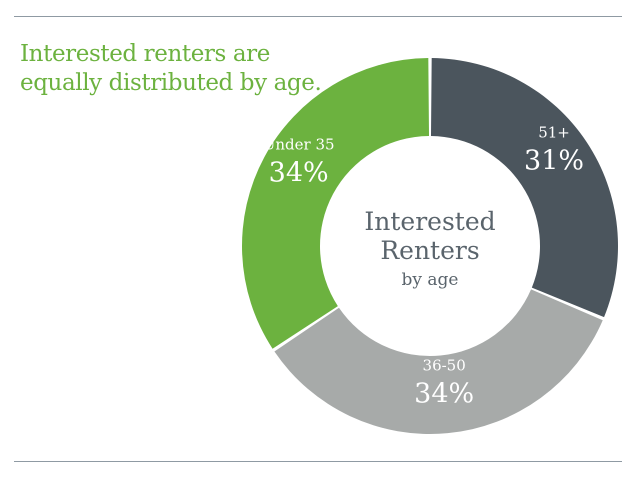  Describe the element at coordinates (318, 461) in the screenshot. I see `bottom-rule` at that location.